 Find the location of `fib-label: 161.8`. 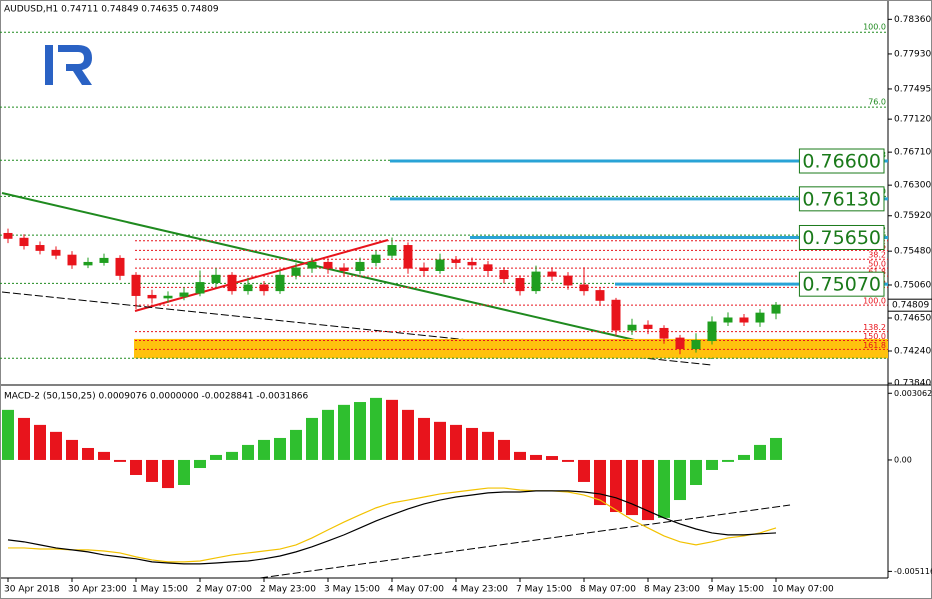

fib-label: 161.8 is located at coordinates (874, 345).